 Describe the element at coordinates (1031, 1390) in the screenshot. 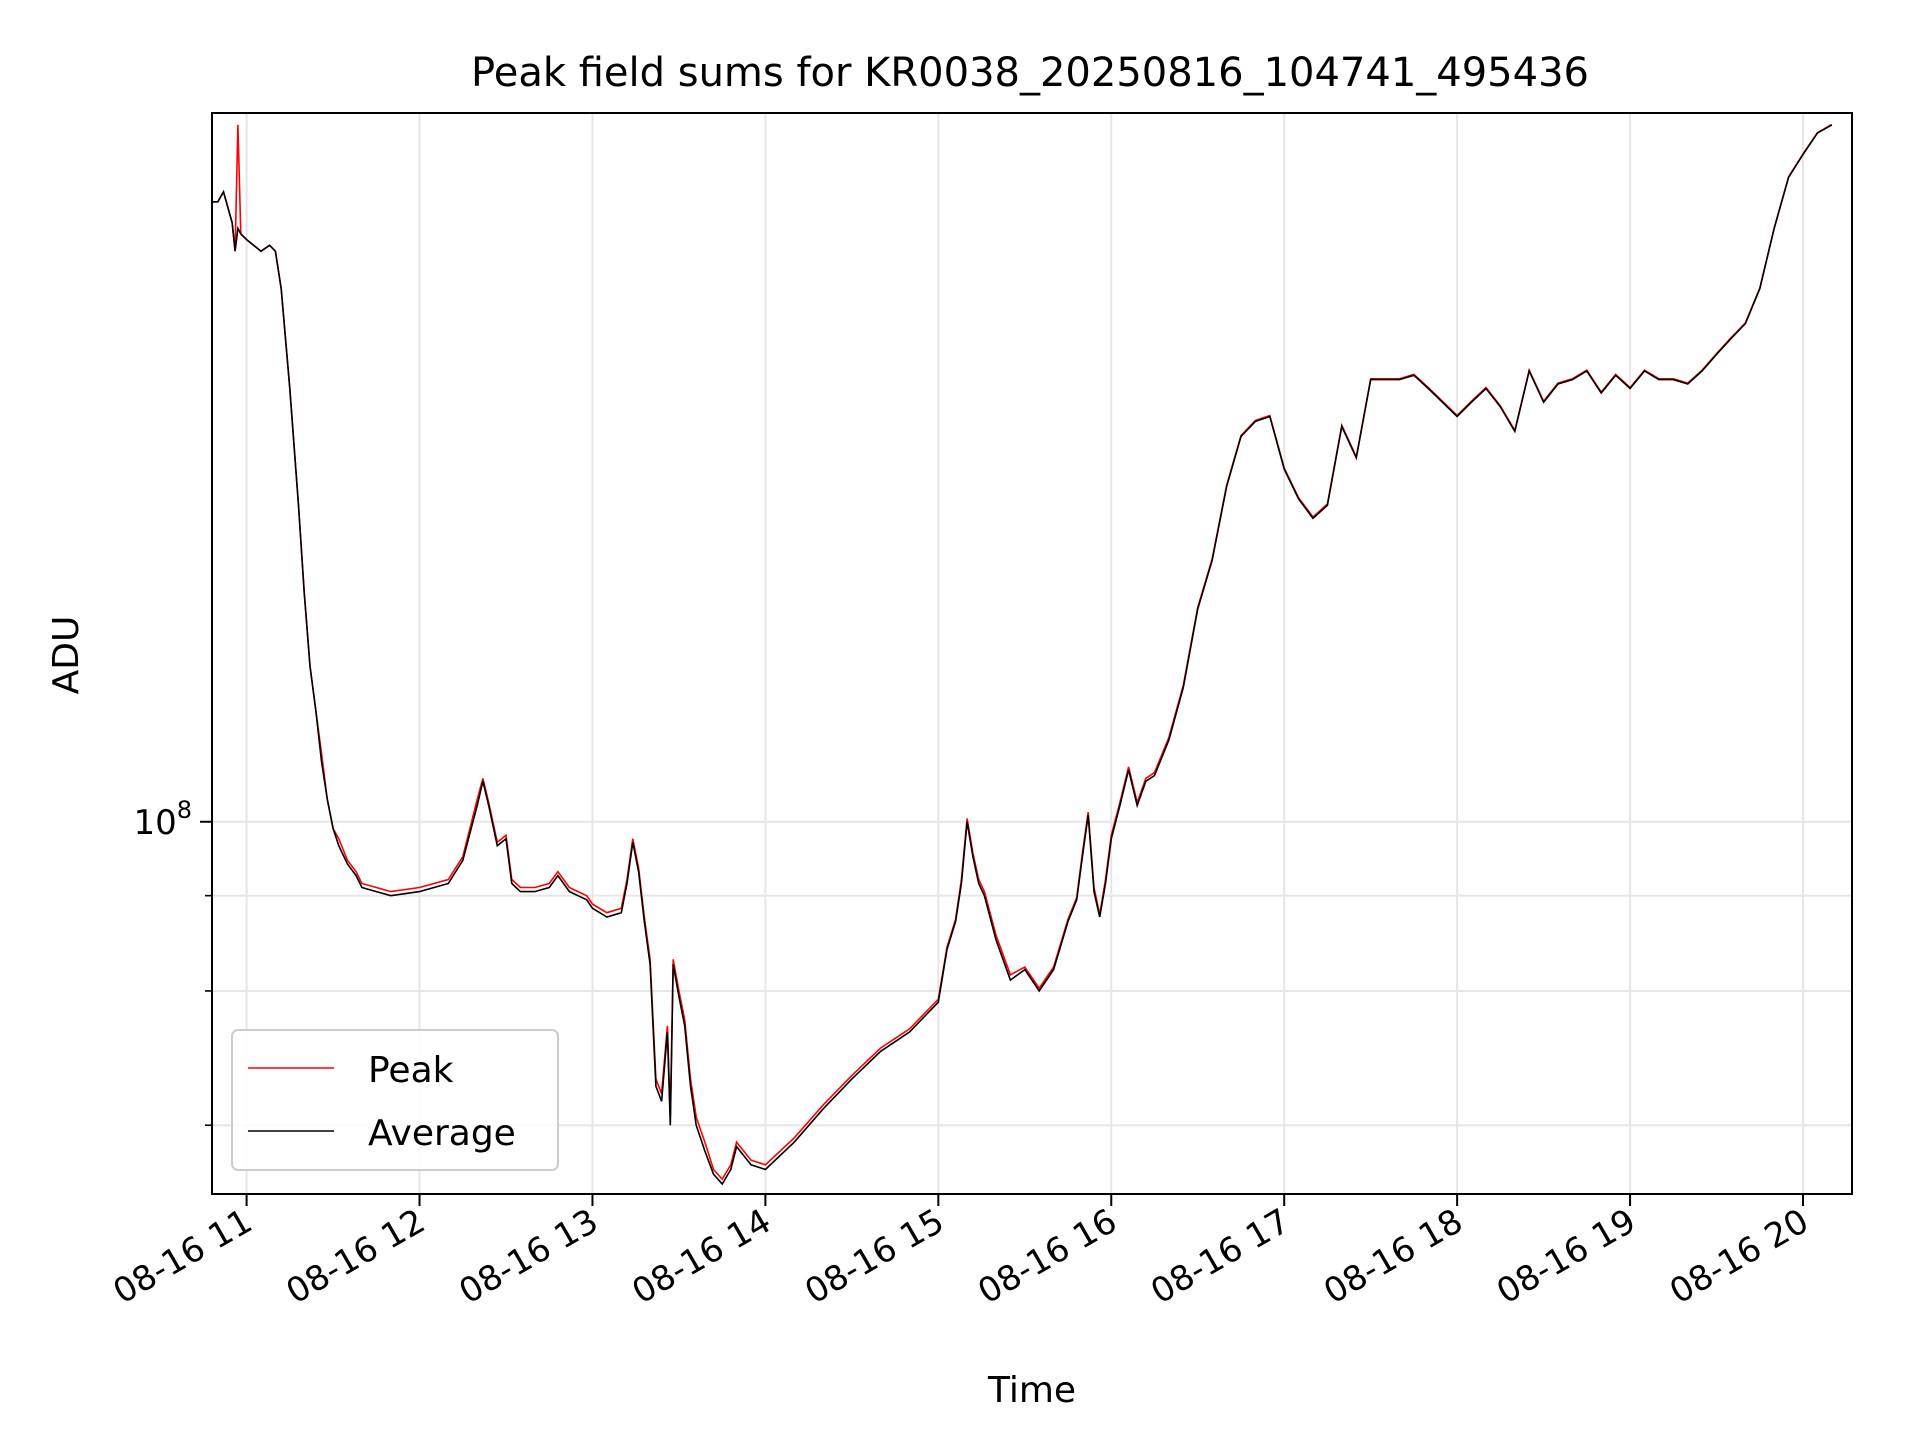

I see `x-axis-label: Time` at that location.